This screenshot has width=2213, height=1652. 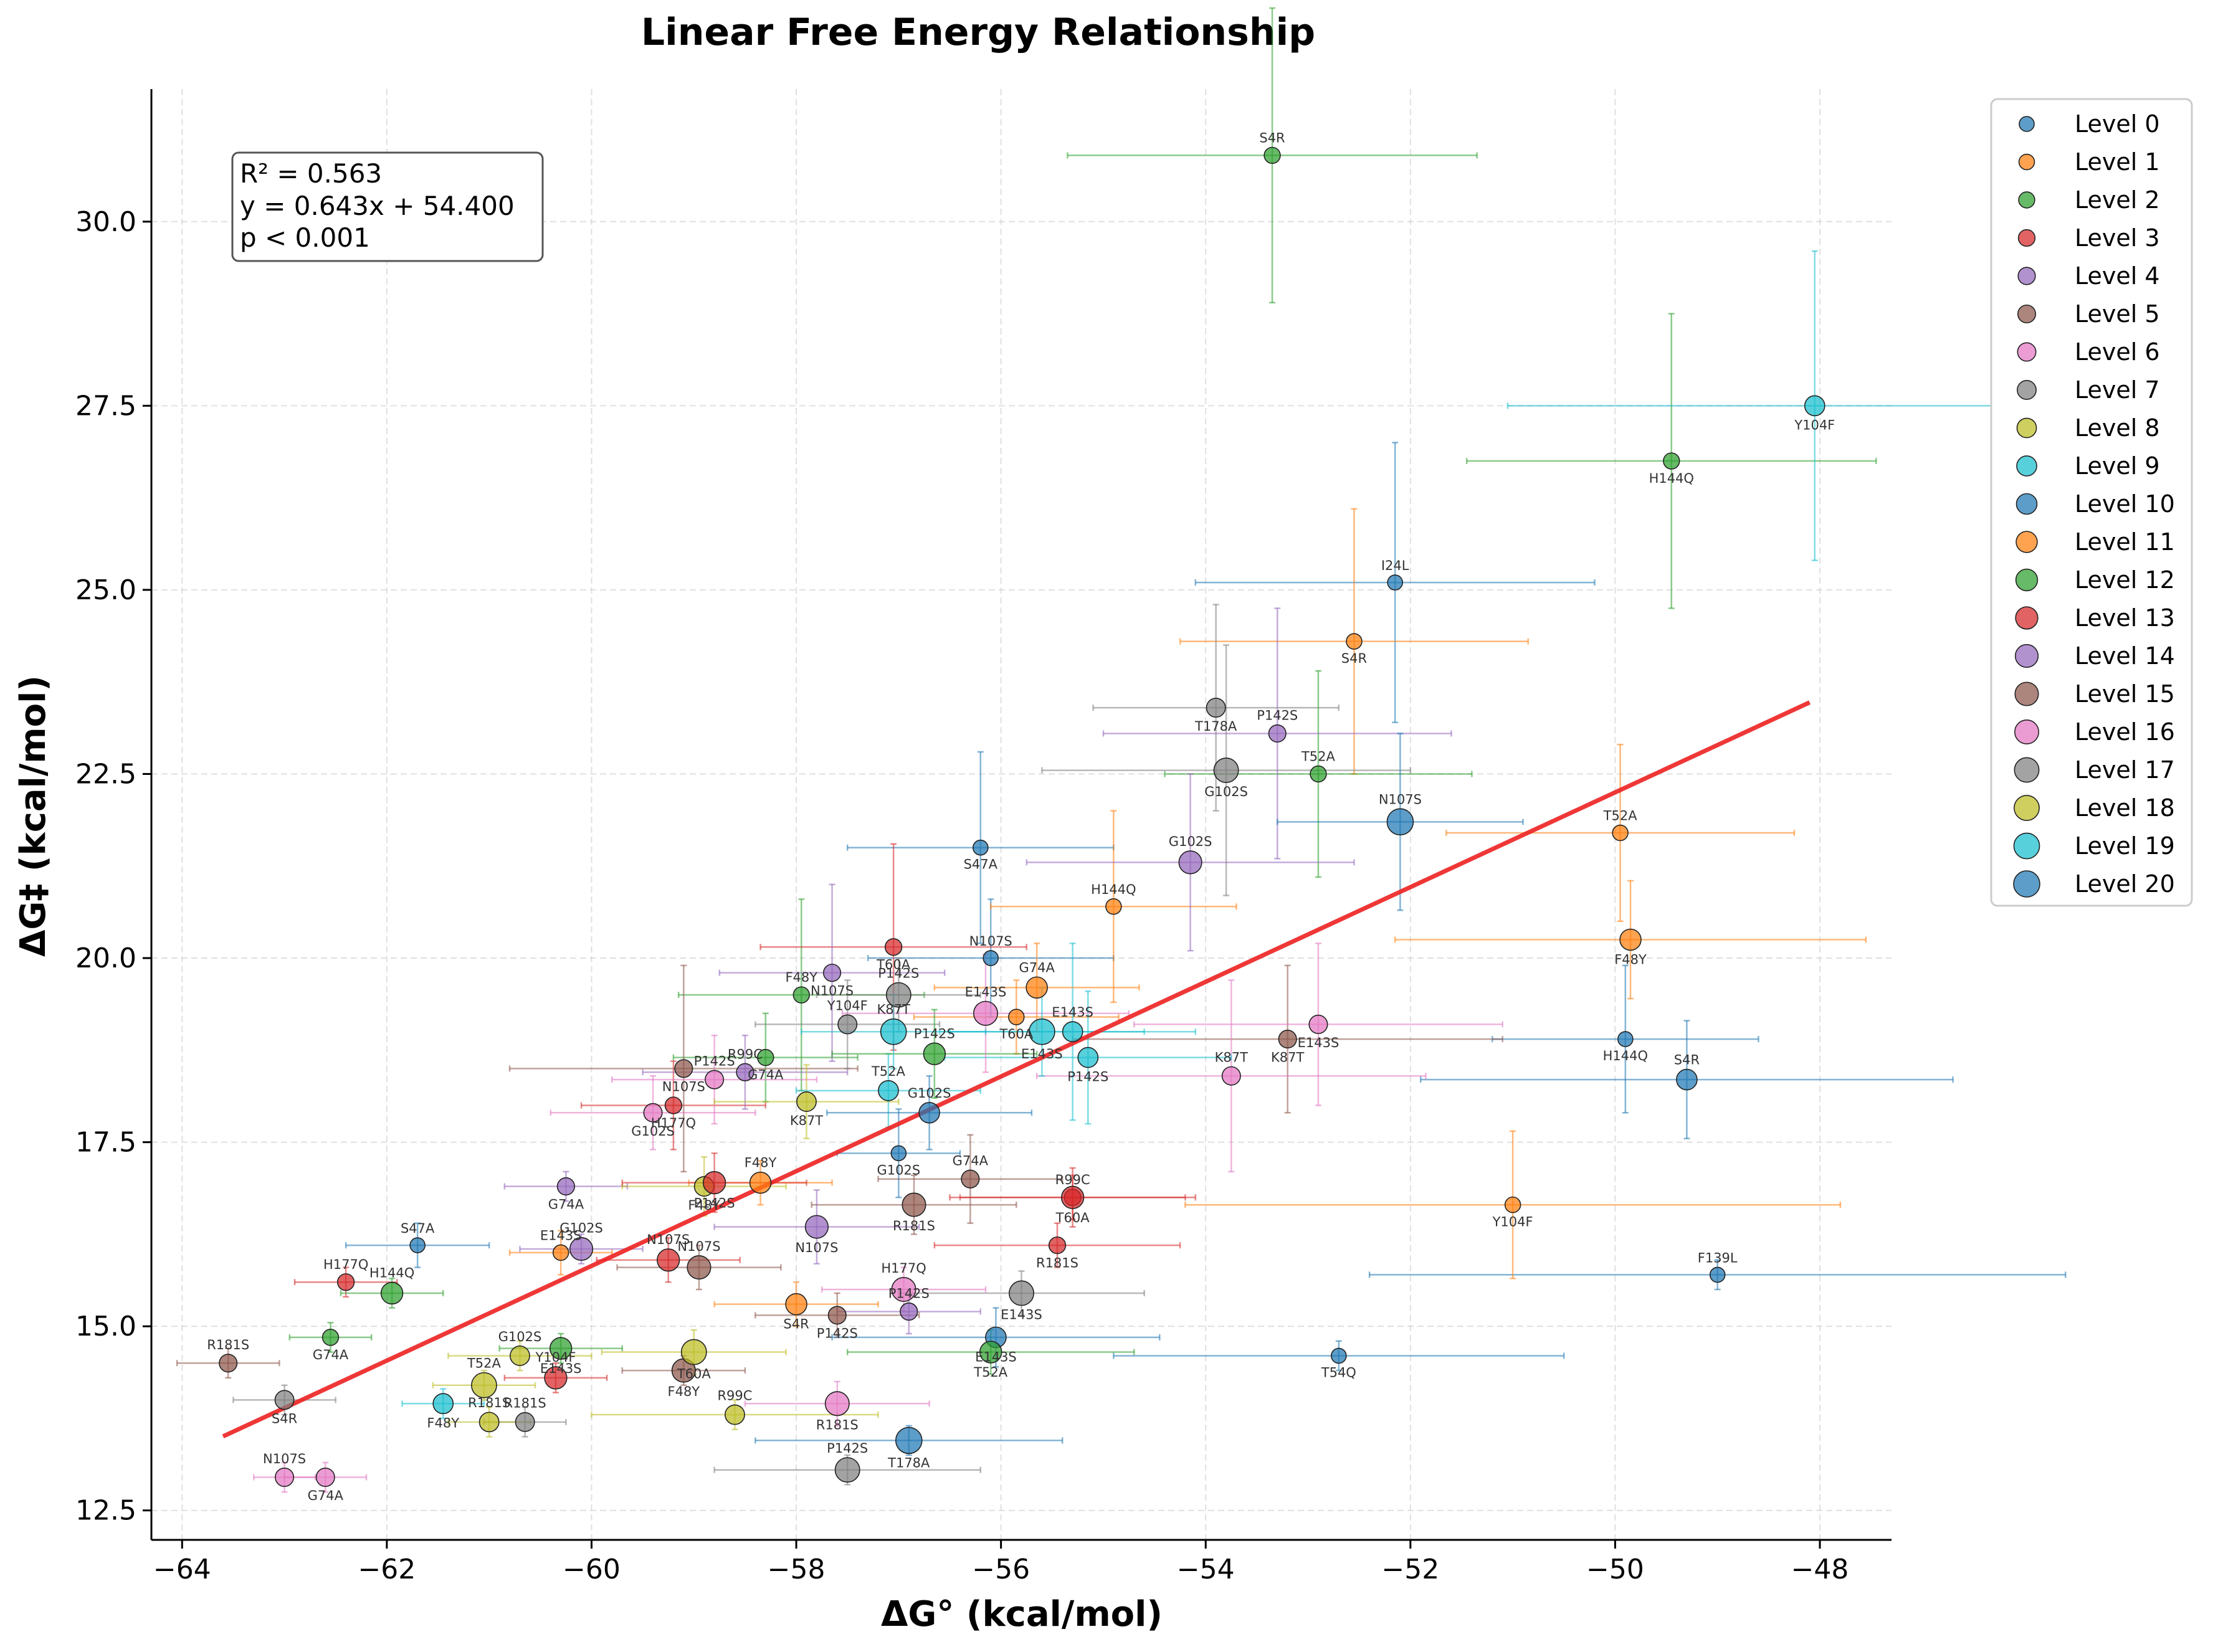 What do you see at coordinates (2125, 656) in the screenshot?
I see `legend-label: Level 14` at bounding box center [2125, 656].